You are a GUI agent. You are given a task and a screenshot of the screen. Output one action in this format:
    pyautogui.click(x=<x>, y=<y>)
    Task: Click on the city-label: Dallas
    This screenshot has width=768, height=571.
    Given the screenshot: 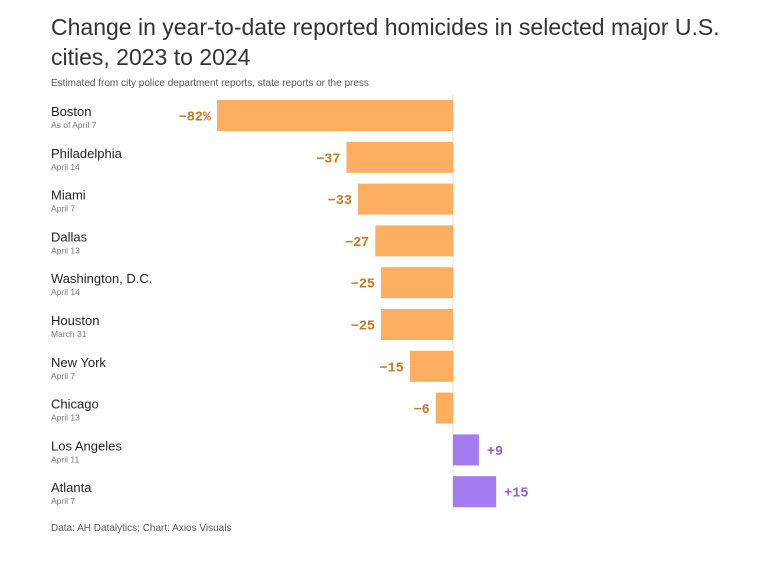 What is the action you would take?
    pyautogui.click(x=69, y=236)
    